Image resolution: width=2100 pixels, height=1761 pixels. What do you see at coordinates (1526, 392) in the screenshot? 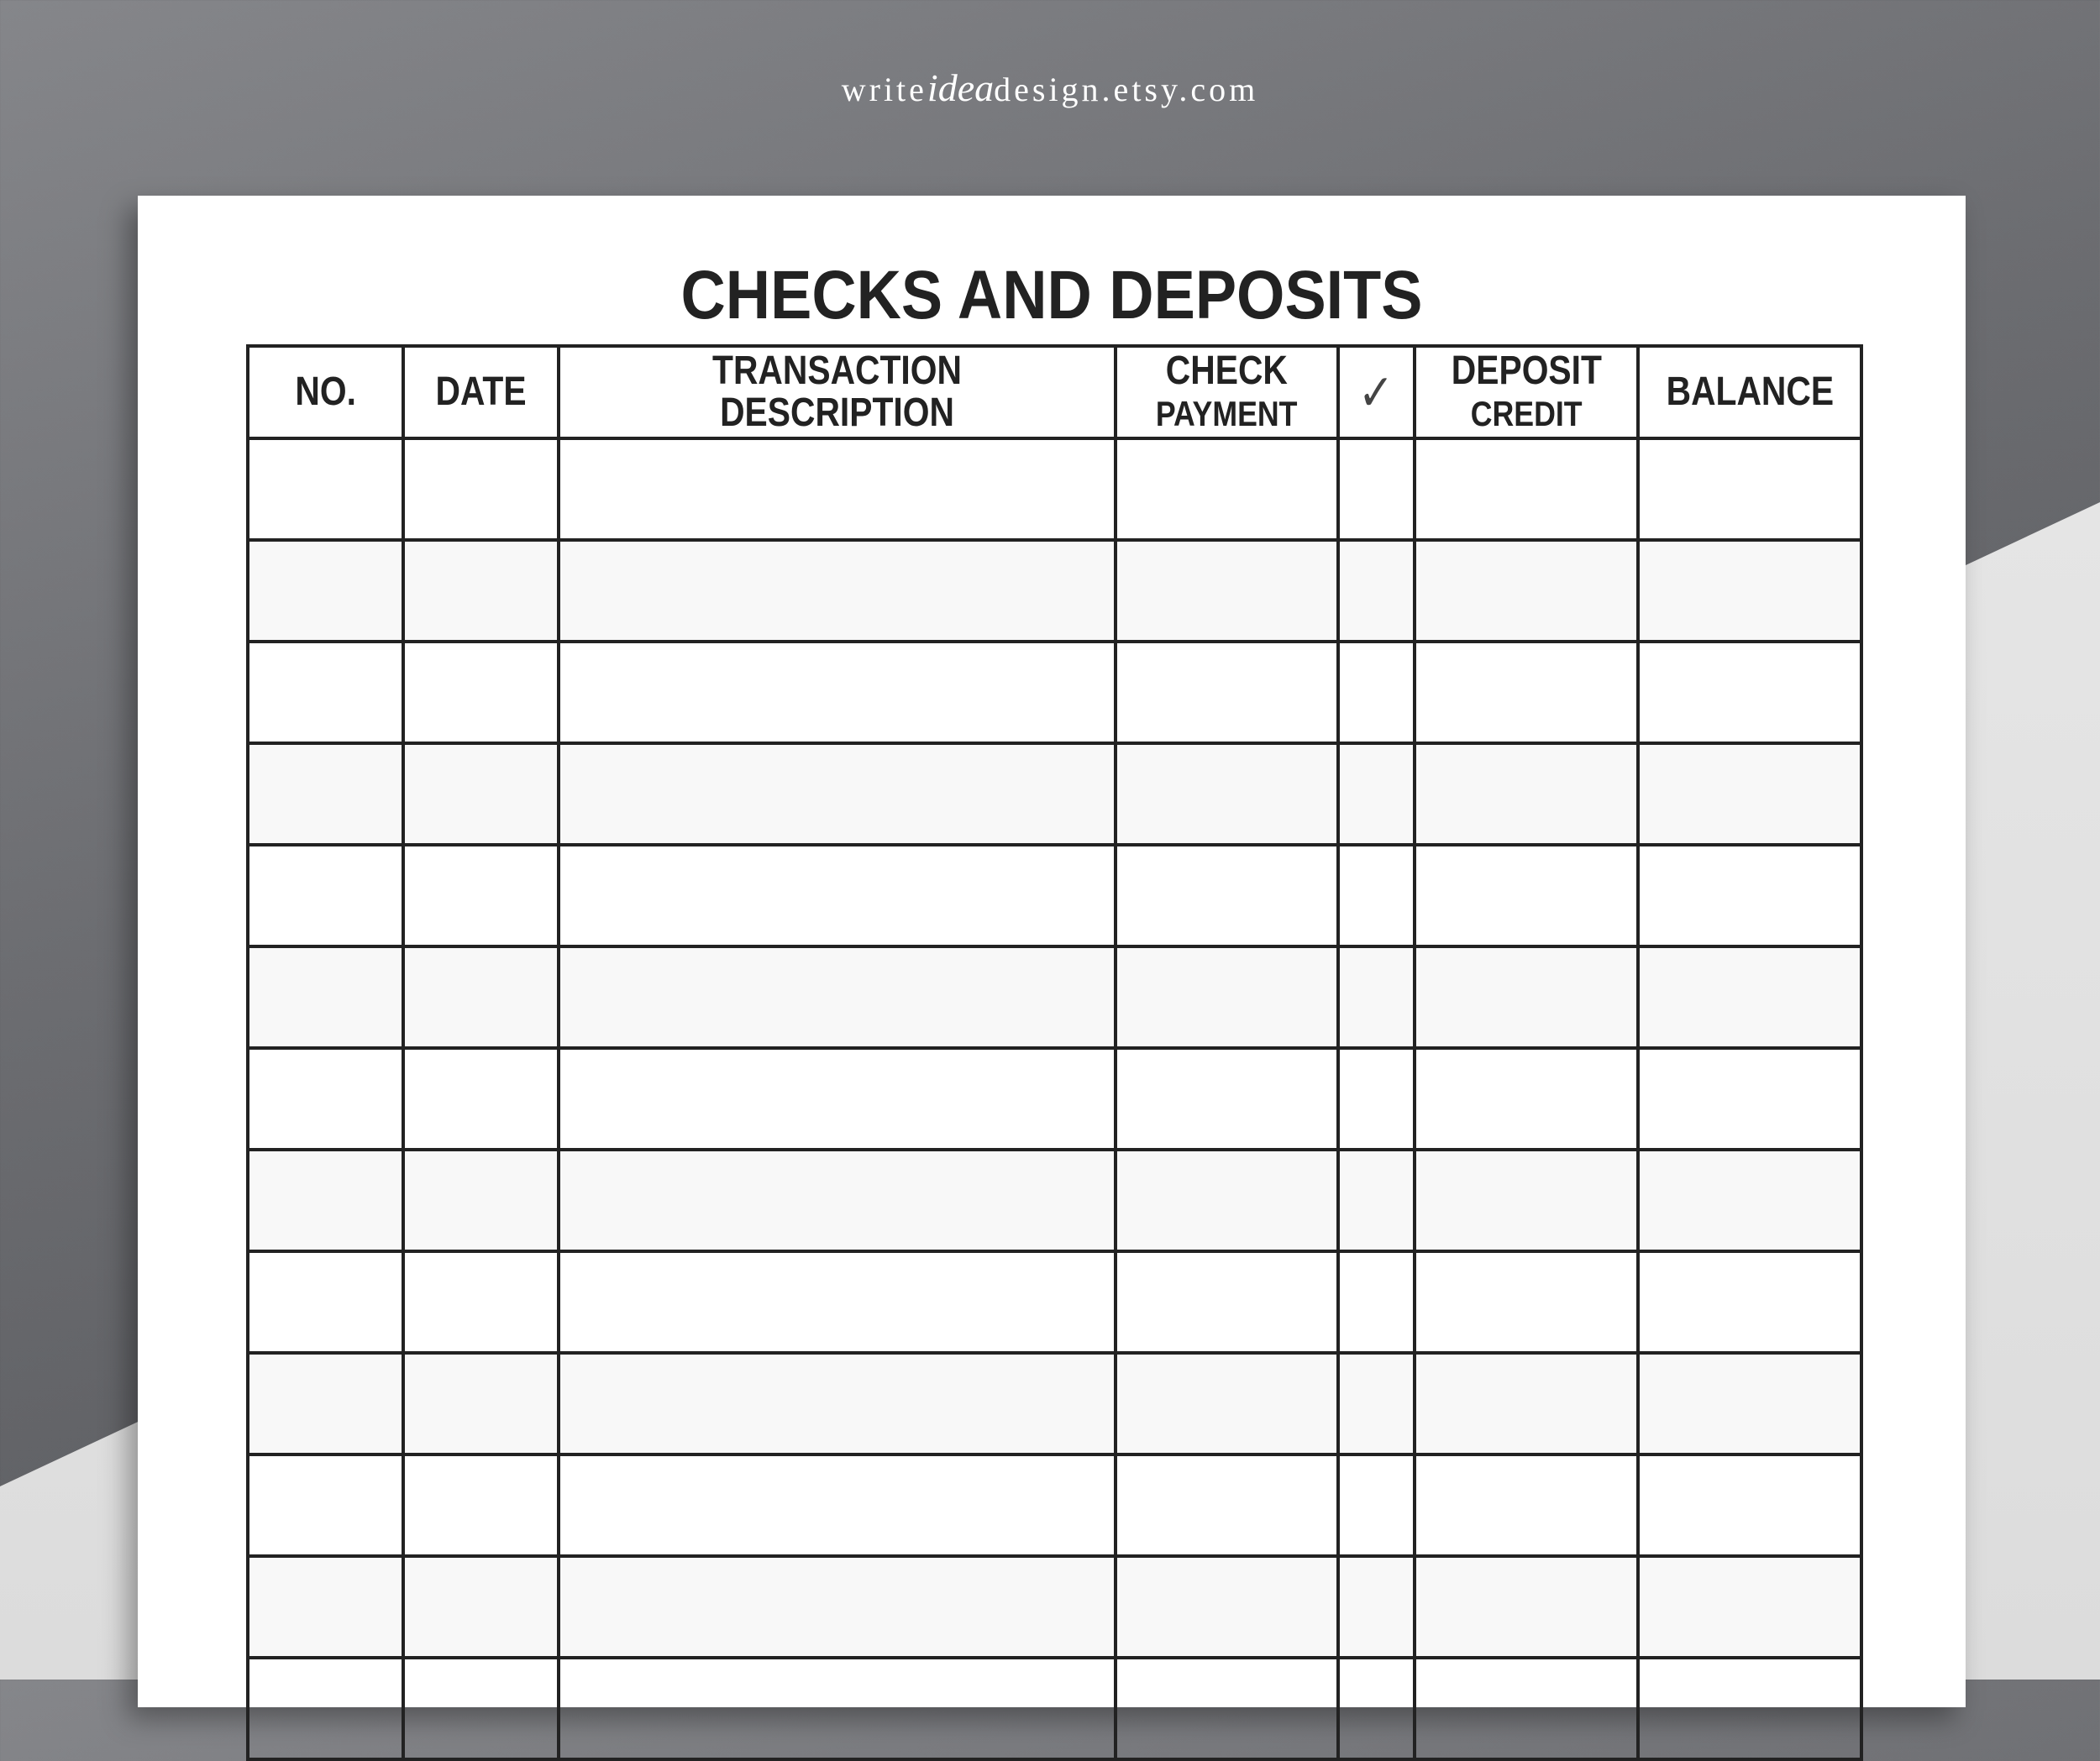
I see `col-deposit-credit: DEPOSIT CREDIT` at bounding box center [1526, 392].